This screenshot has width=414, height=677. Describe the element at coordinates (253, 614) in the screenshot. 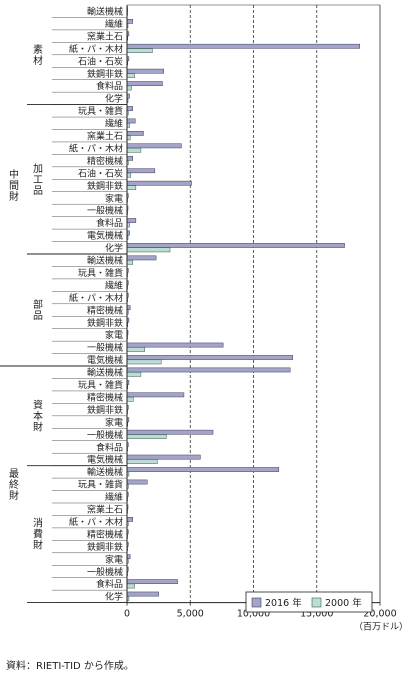

I see `x-tick-label: 10,000` at that location.